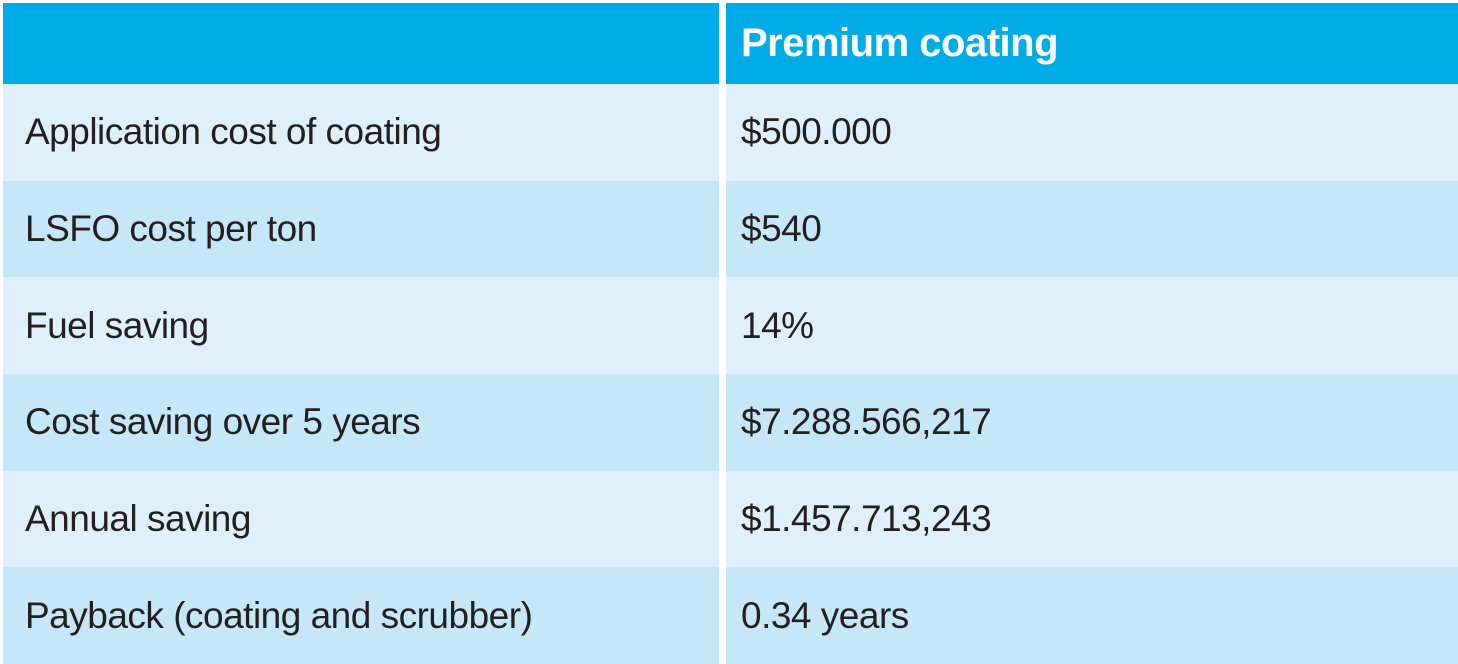  What do you see at coordinates (1092, 422) in the screenshot?
I see `row-value-cost-saving-5-years: $7.288.566,217` at bounding box center [1092, 422].